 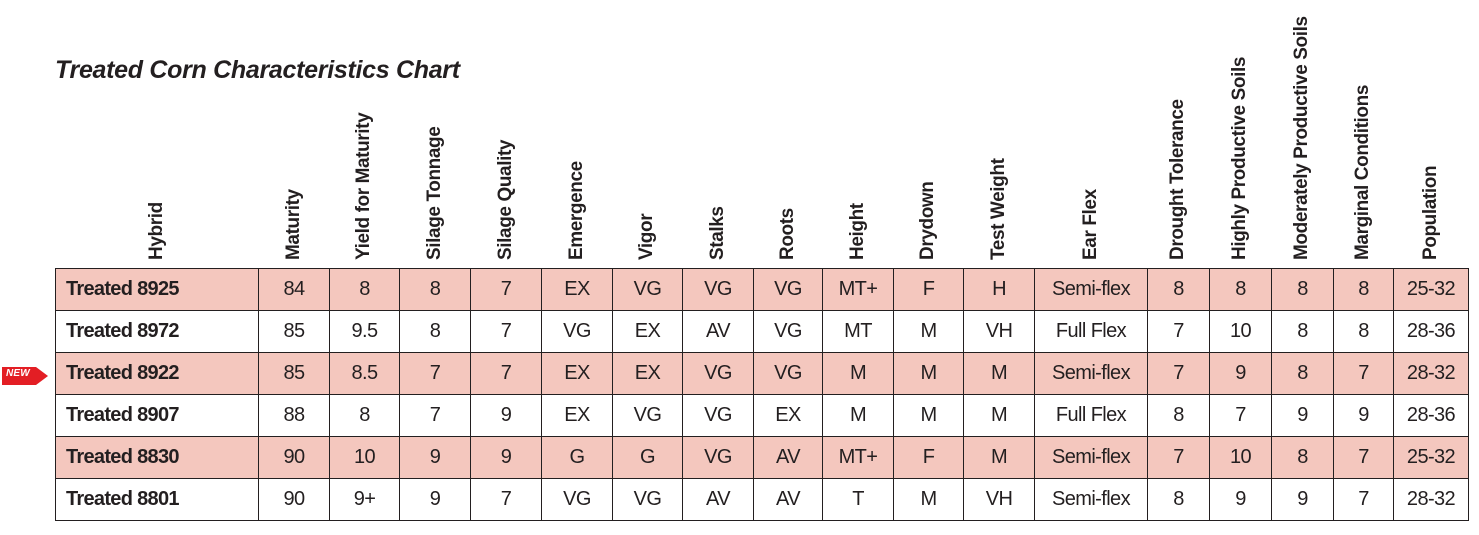 I want to click on table-cell: 8.5, so click(x=364, y=373).